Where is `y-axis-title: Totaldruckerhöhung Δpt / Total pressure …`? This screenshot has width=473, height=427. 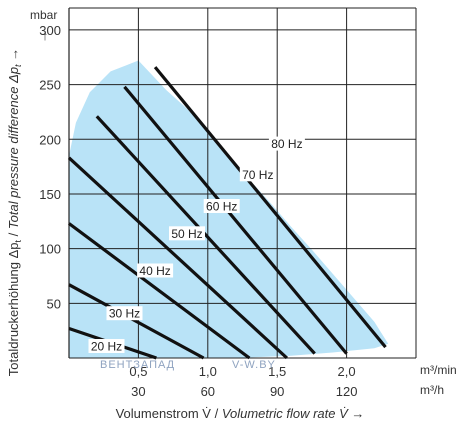 y-axis-title: Totaldruckerhöhung Δpt / Total pressure … is located at coordinates (14, 212).